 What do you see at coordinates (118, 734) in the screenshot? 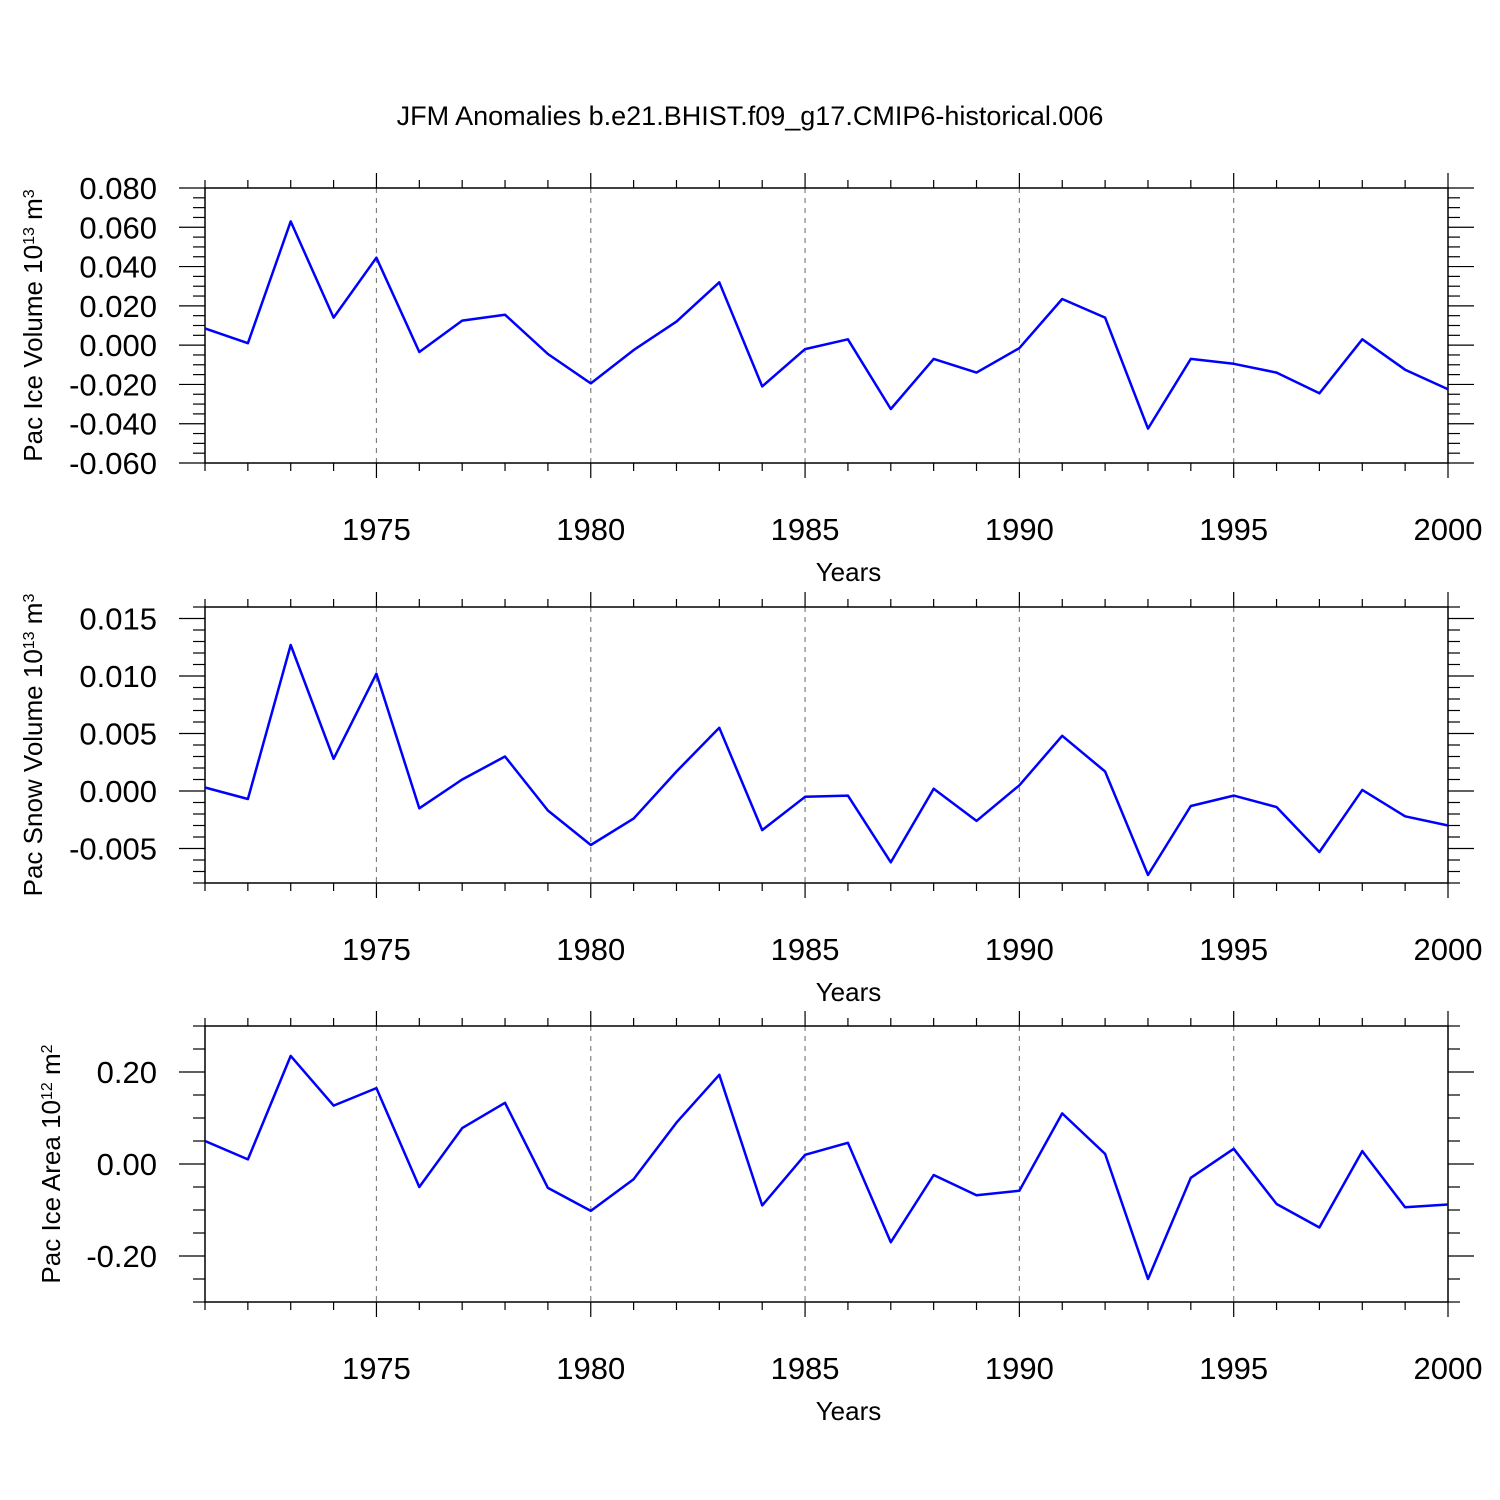
I see `y-tick-label: 0.005` at bounding box center [118, 734].